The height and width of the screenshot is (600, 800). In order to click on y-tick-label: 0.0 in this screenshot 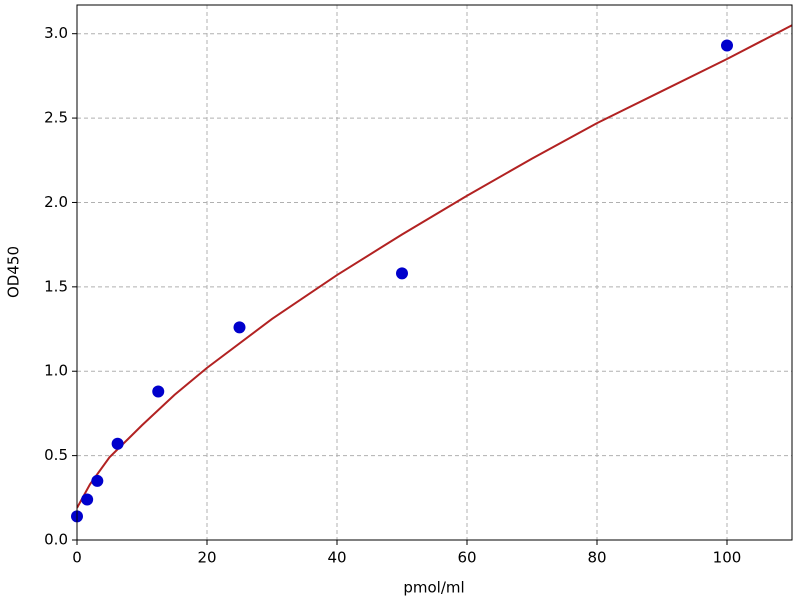, I will do `click(56, 540)`.